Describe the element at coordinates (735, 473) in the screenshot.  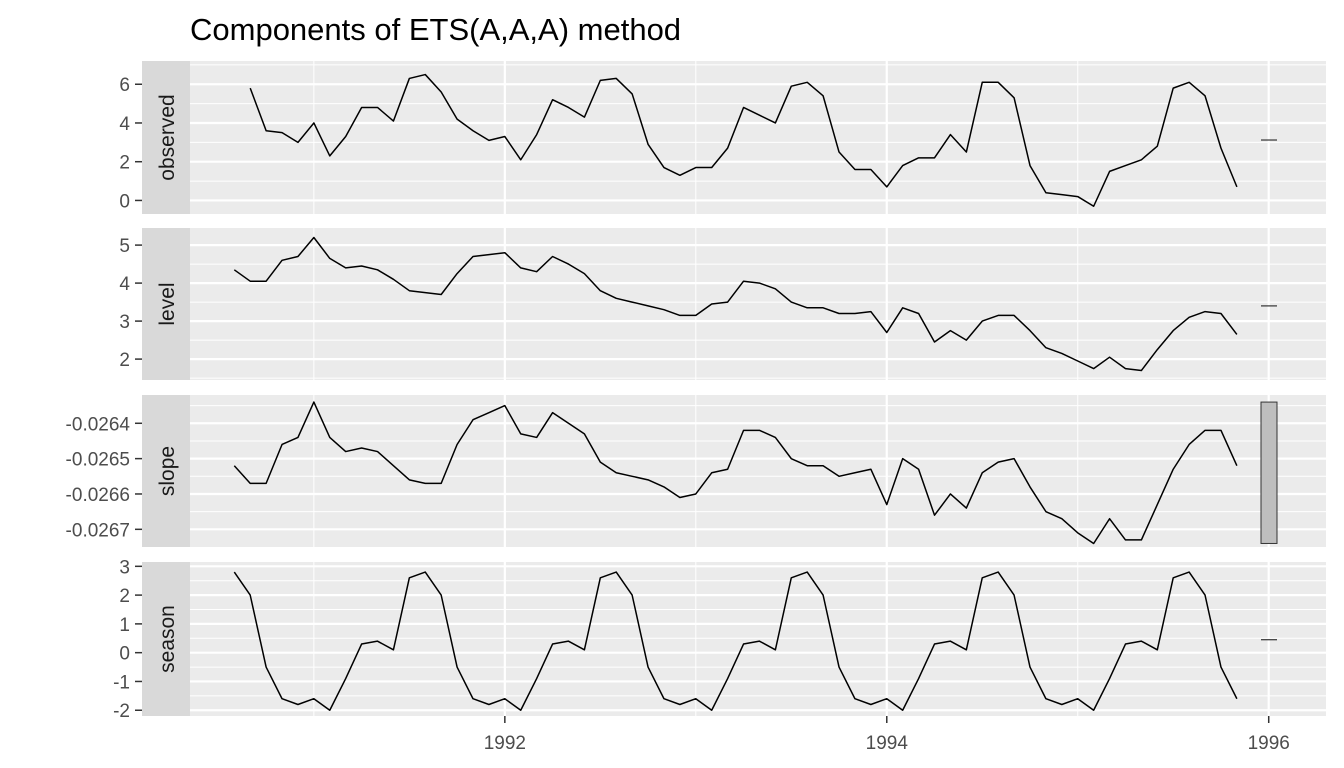
I see `series-line-slope` at that location.